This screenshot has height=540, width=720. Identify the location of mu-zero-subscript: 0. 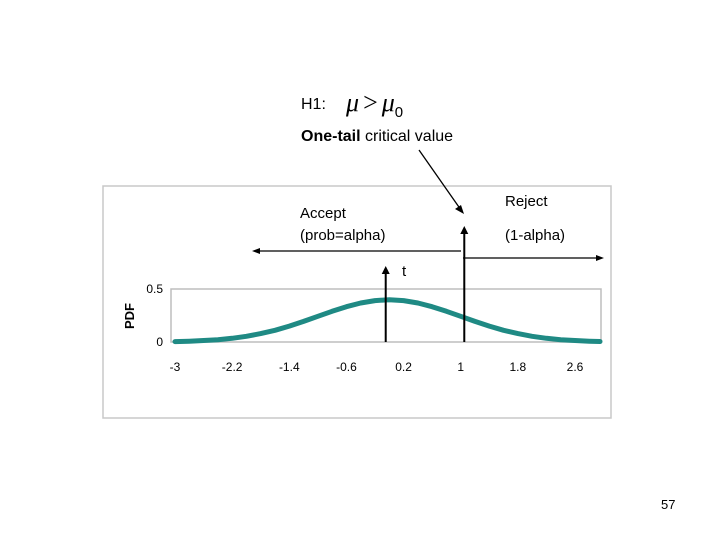
(399, 113).